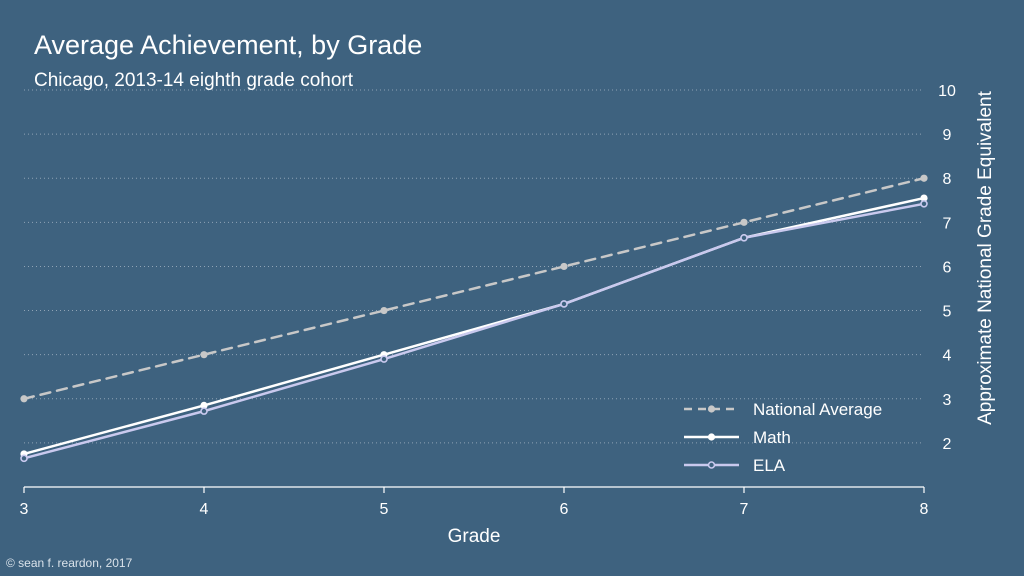 The image size is (1024, 576). What do you see at coordinates (564, 509) in the screenshot?
I see `x-tick-label-6: 6` at bounding box center [564, 509].